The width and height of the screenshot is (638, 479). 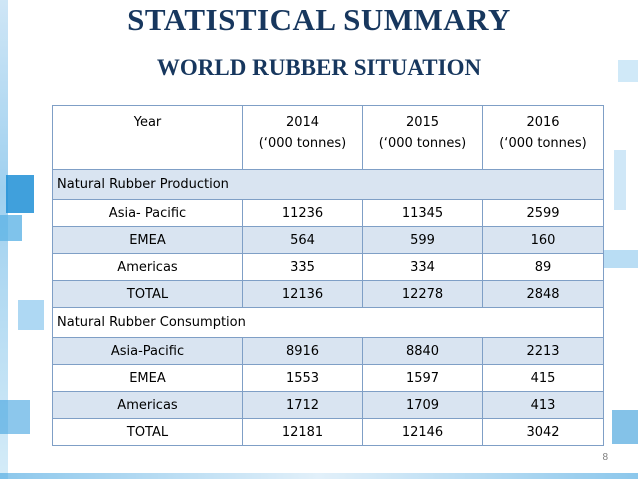 I want to click on value-cell: 413, so click(x=543, y=405).